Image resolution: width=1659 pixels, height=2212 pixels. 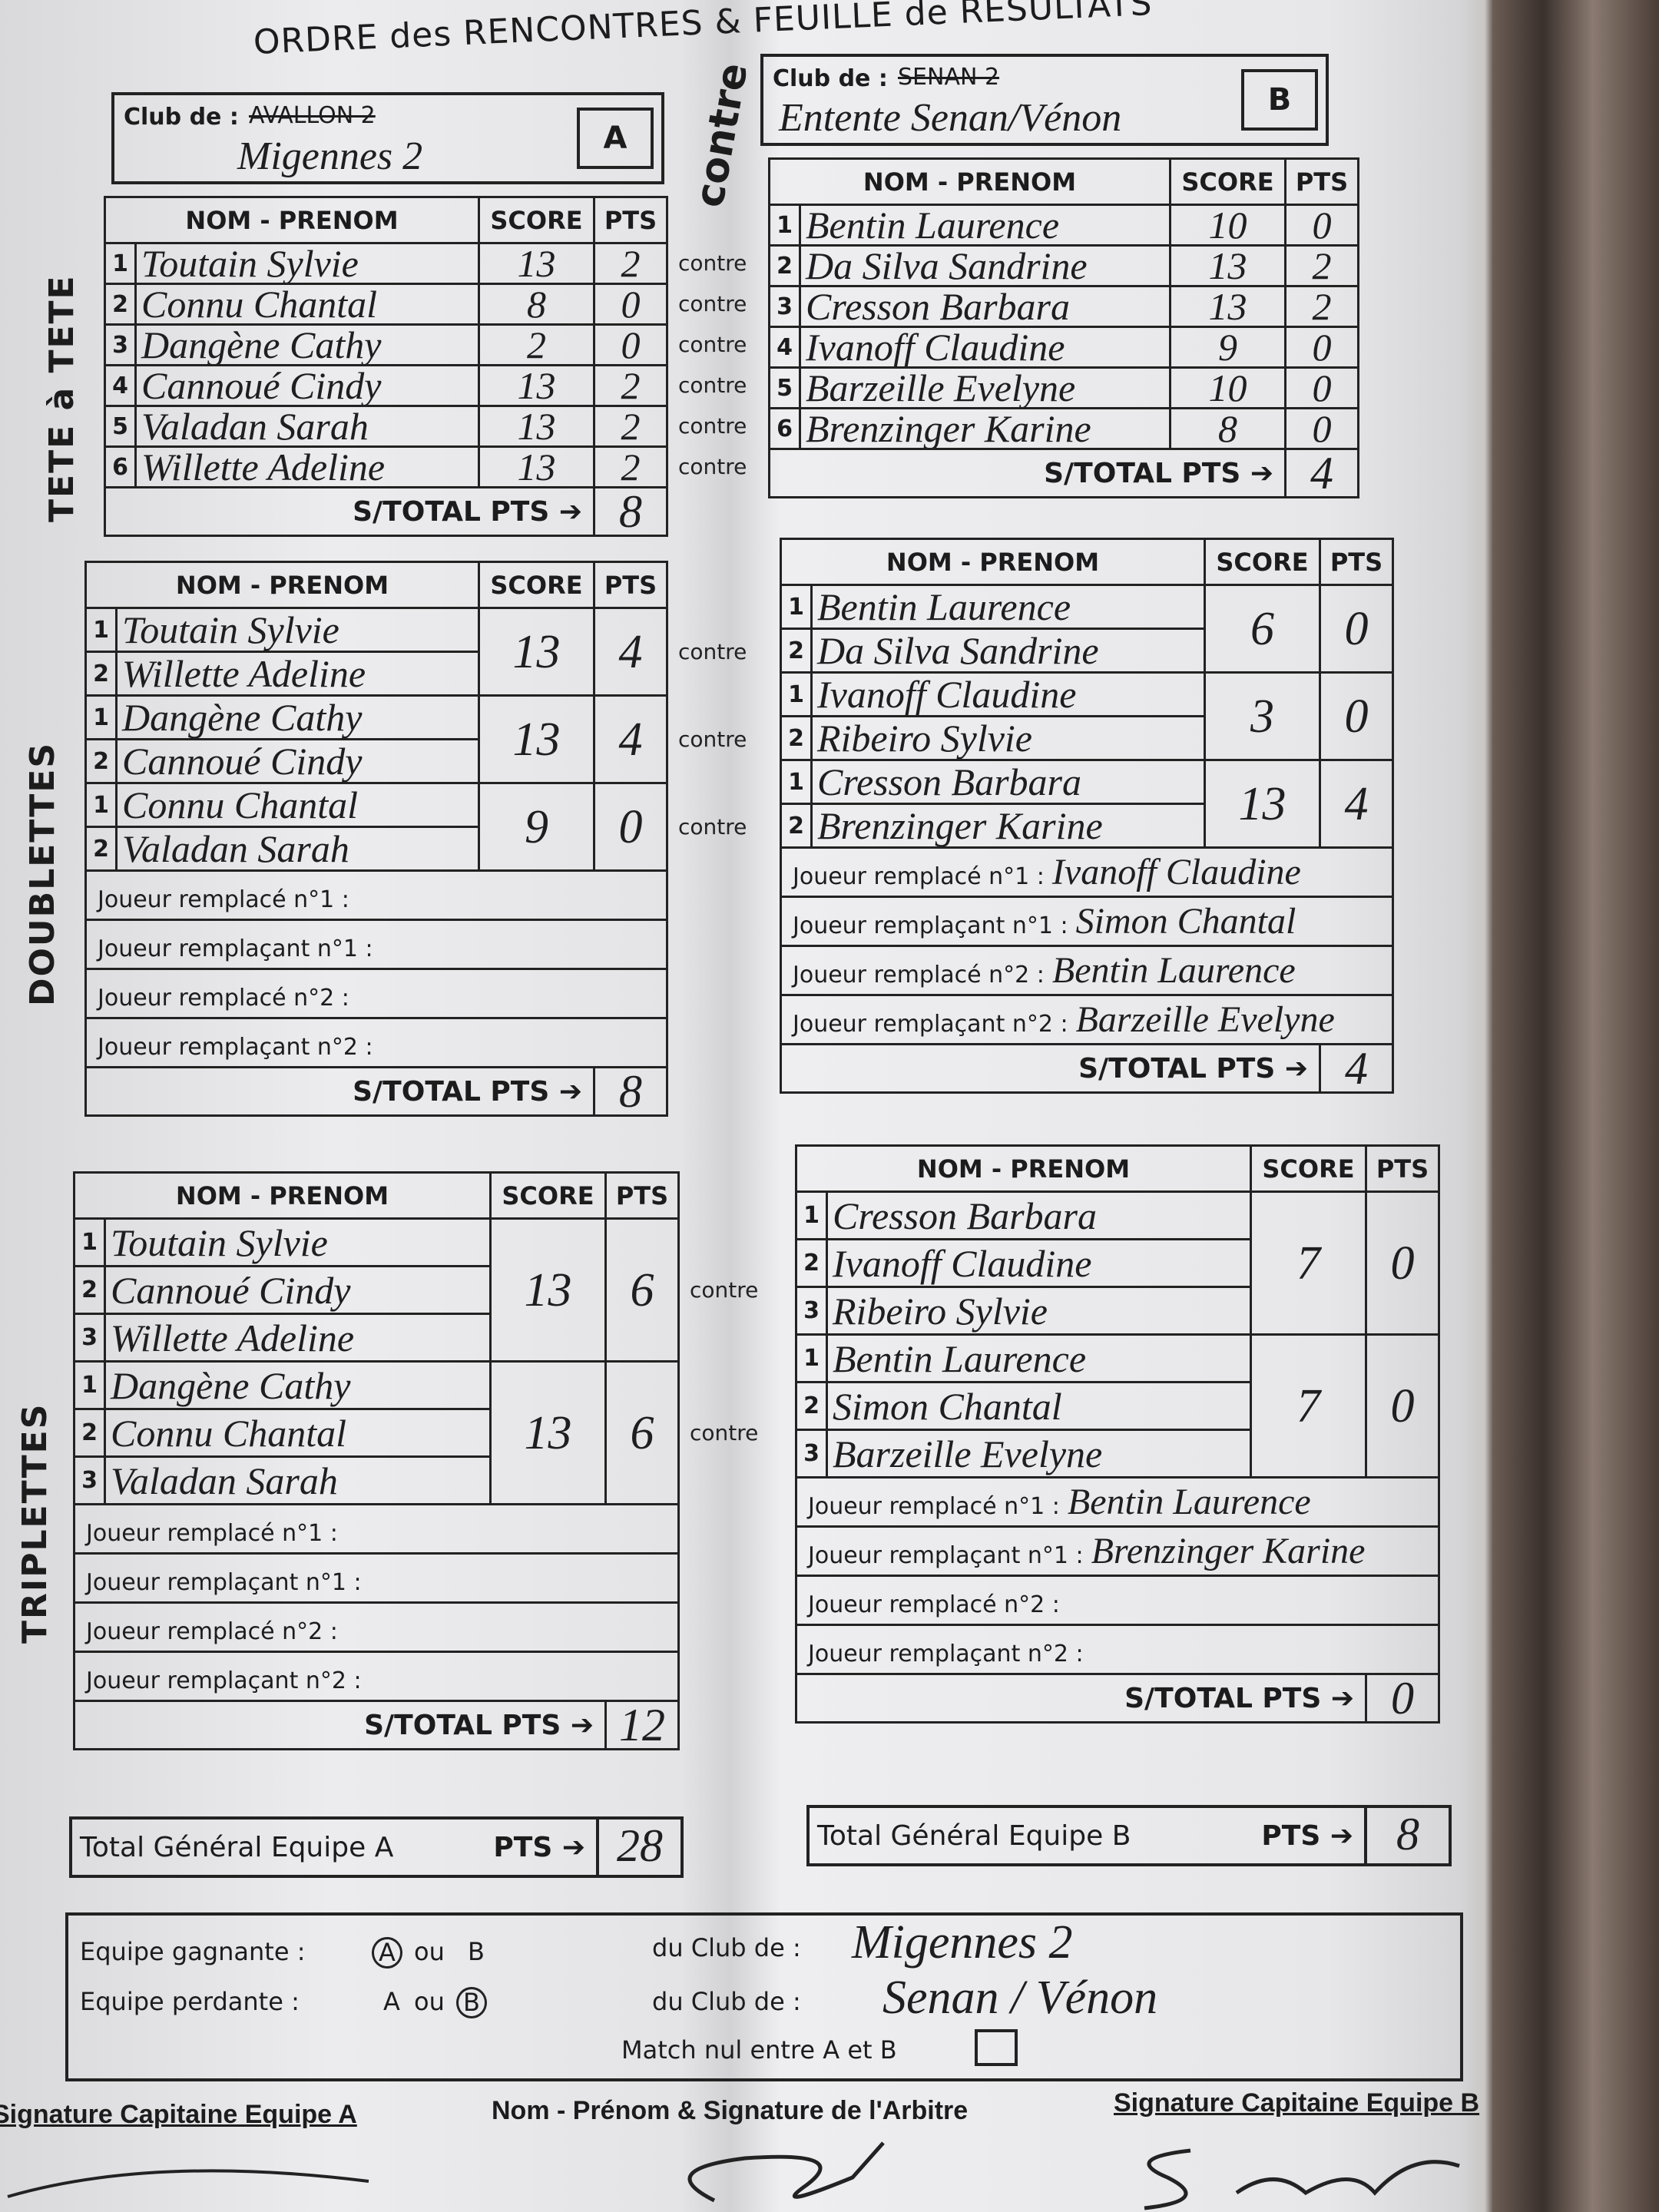 What do you see at coordinates (377, 1627) in the screenshot?
I see `replacement-cell: Joueur remplacé n°2 :` at bounding box center [377, 1627].